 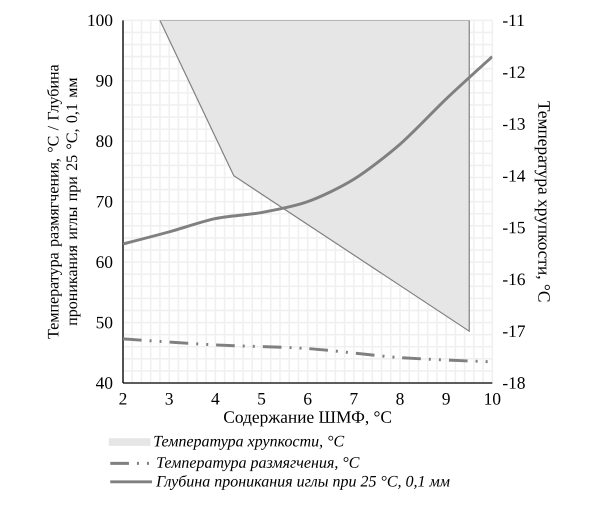 What do you see at coordinates (303, 482) in the screenshot?
I see `legend-label: Глубина проникания иглы при 25 °C, 0,1 мм` at bounding box center [303, 482].